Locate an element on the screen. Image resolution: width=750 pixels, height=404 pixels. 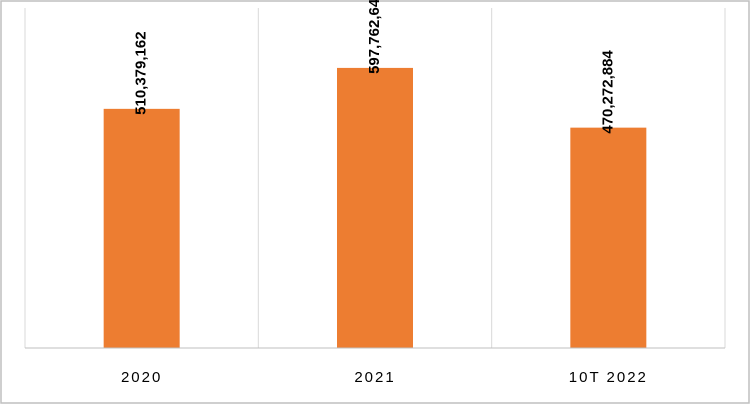
value-label: 510,379,162 is located at coordinates (141, 72).